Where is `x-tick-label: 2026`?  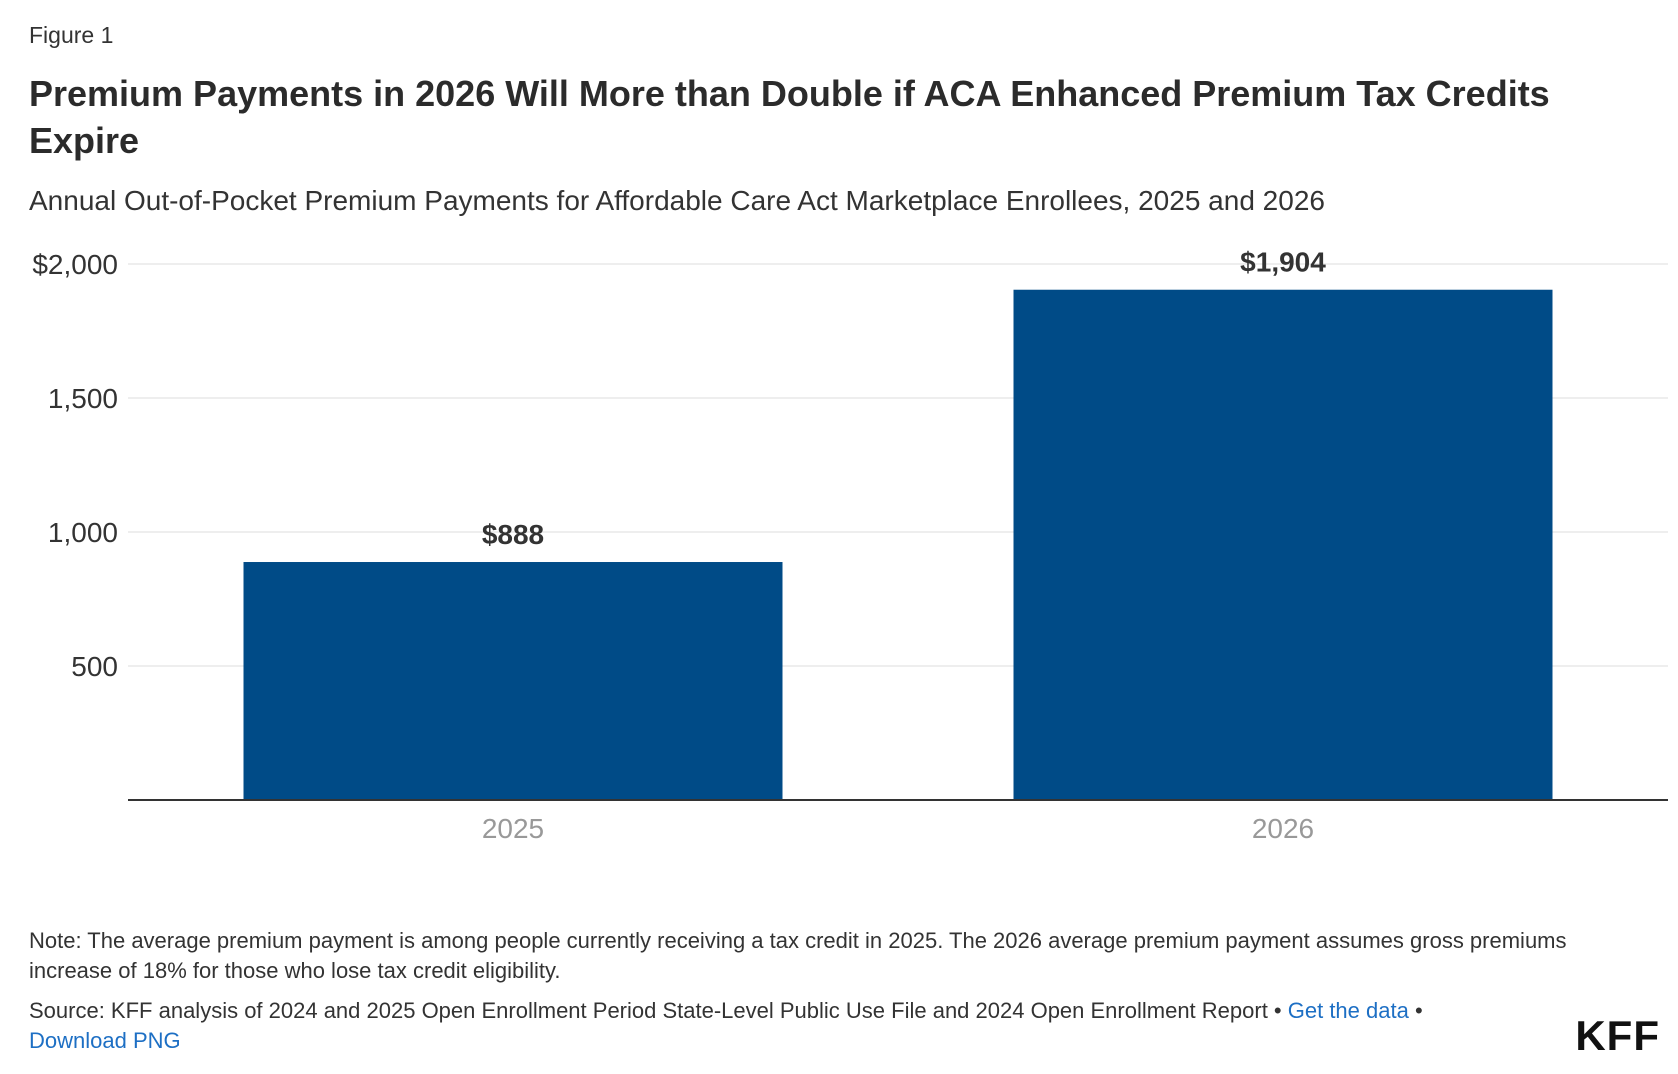 x-tick-label: 2026 is located at coordinates (1283, 828).